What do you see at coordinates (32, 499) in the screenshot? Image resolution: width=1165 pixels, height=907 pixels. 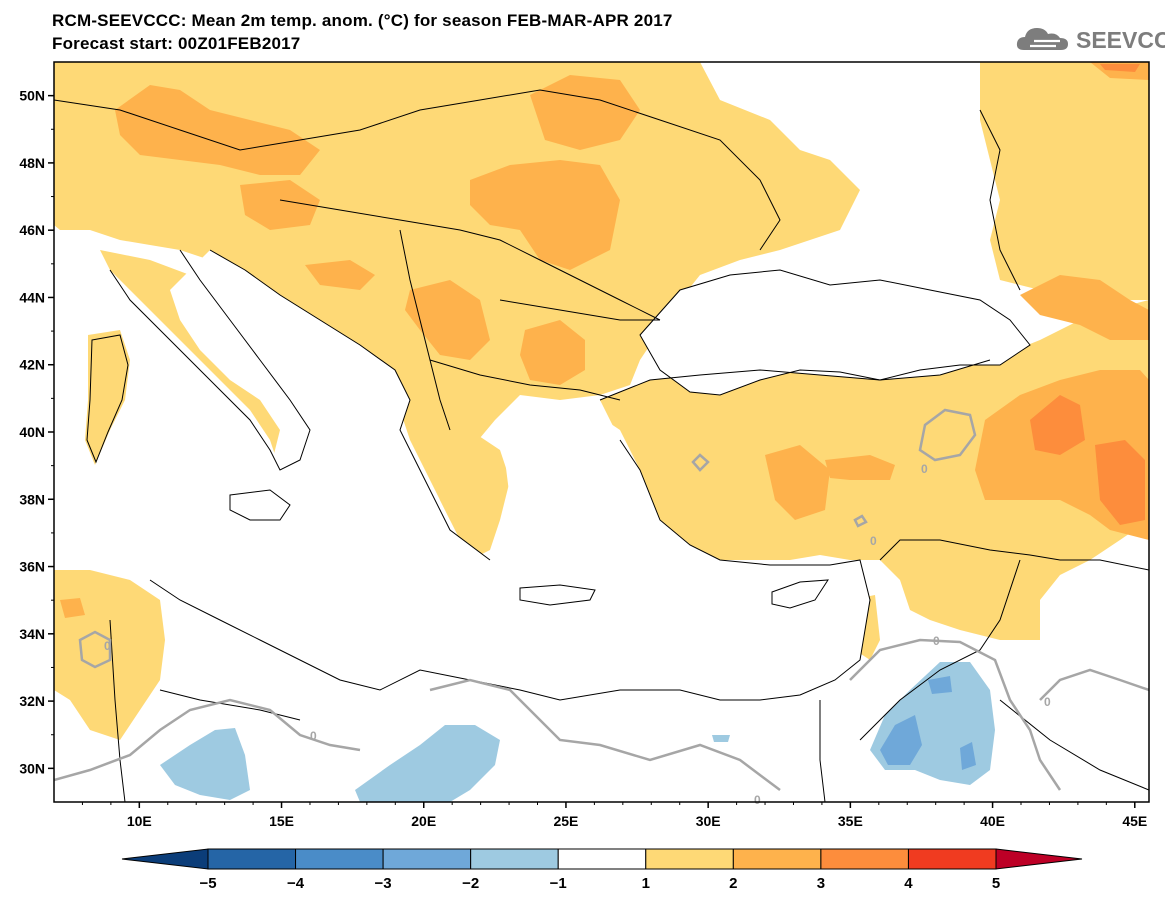 I see `lat-tick-label: 38N` at bounding box center [32, 499].